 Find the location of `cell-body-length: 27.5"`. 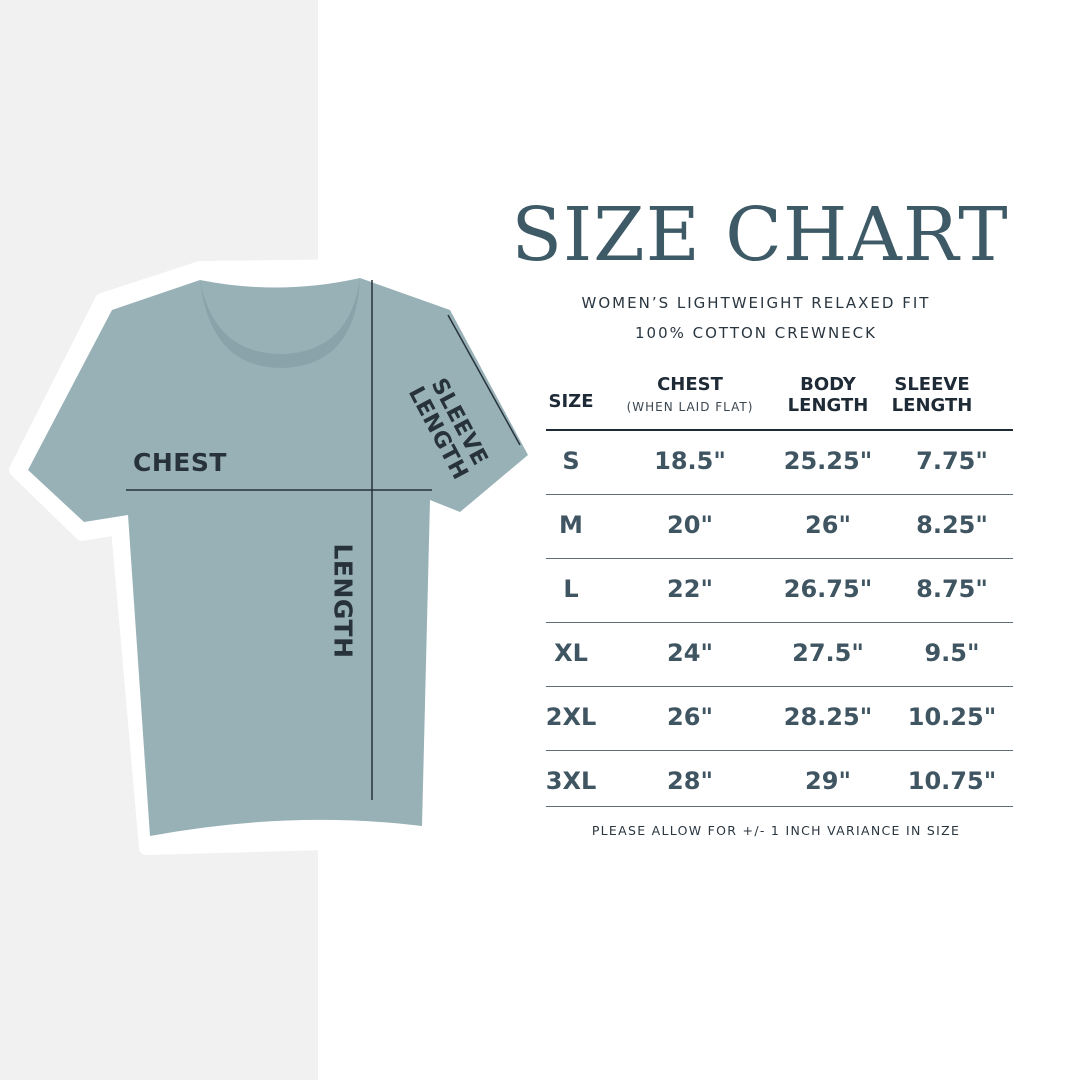

cell-body-length: 27.5" is located at coordinates (828, 653).